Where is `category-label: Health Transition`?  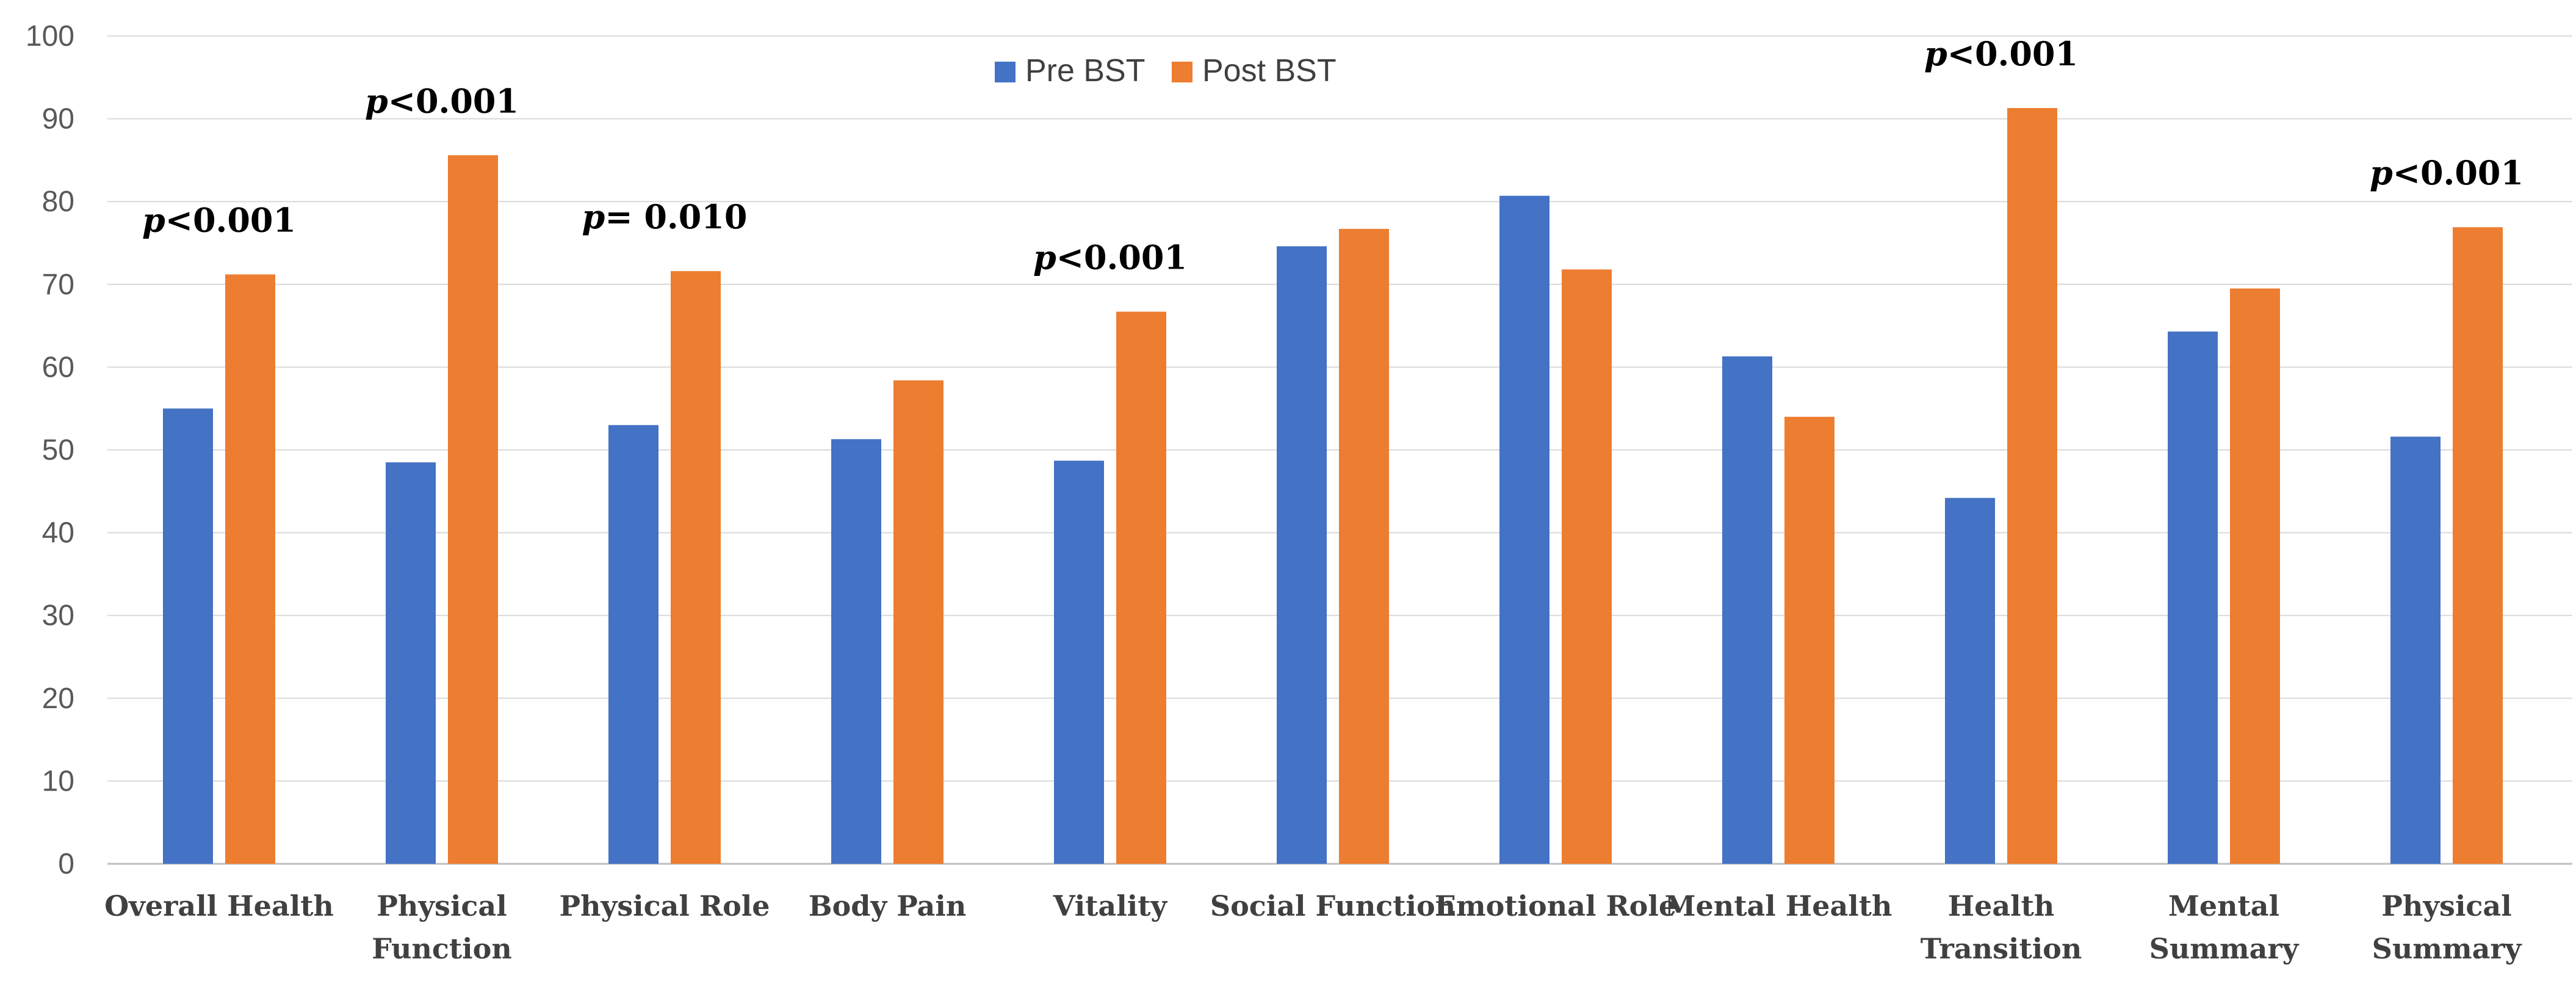
category-label: Health Transition is located at coordinates (2001, 927).